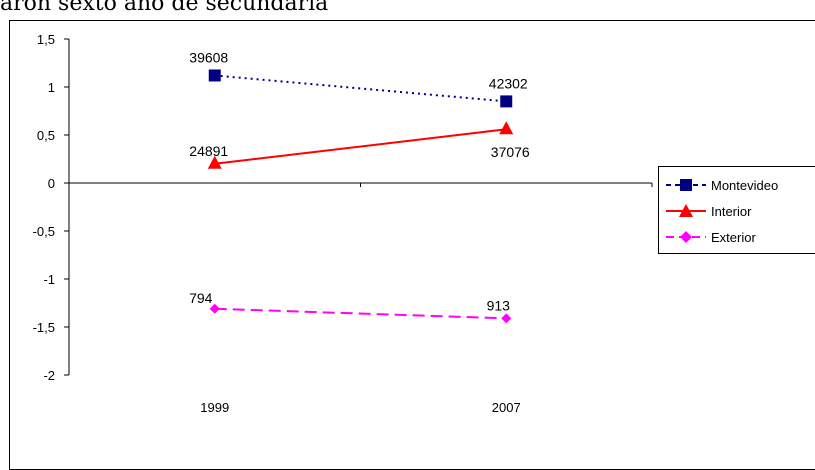 The height and width of the screenshot is (470, 815). Describe the element at coordinates (360, 88) in the screenshot. I see `series-line-montevideo` at that location.